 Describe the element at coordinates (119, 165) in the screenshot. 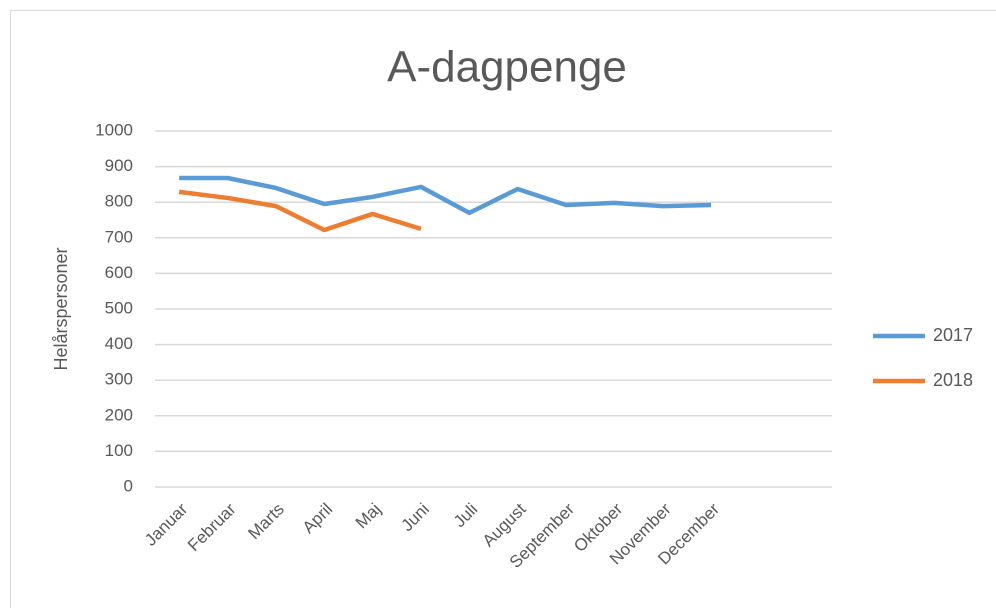

I see `y-tick-label: 900` at that location.